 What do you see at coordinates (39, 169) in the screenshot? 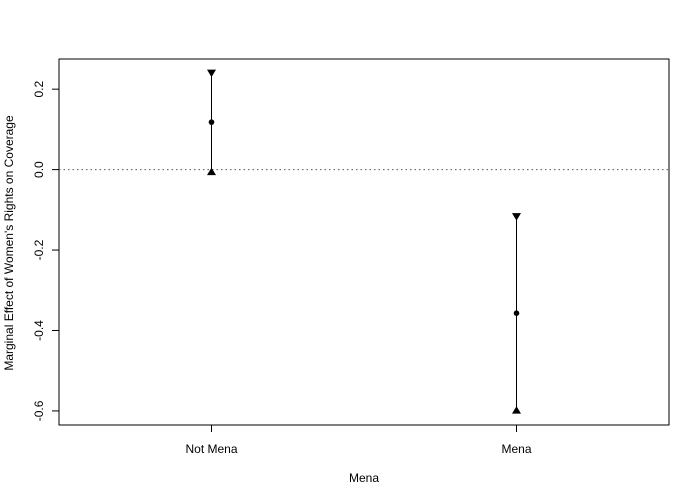
I see `y-tick-label: 0.0` at bounding box center [39, 169].